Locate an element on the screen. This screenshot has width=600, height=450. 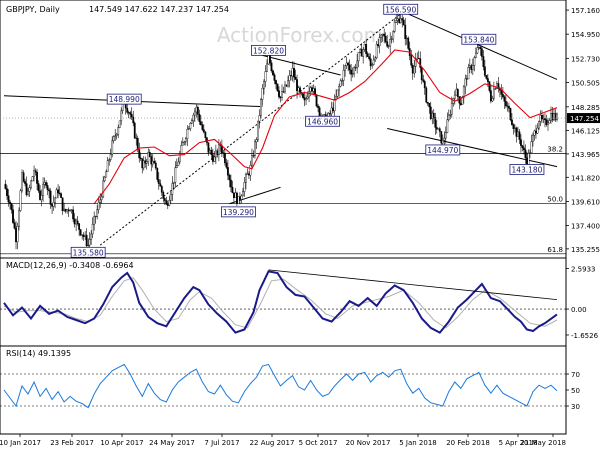
macd-tick-label: 0.00 is located at coordinates (579, 310).